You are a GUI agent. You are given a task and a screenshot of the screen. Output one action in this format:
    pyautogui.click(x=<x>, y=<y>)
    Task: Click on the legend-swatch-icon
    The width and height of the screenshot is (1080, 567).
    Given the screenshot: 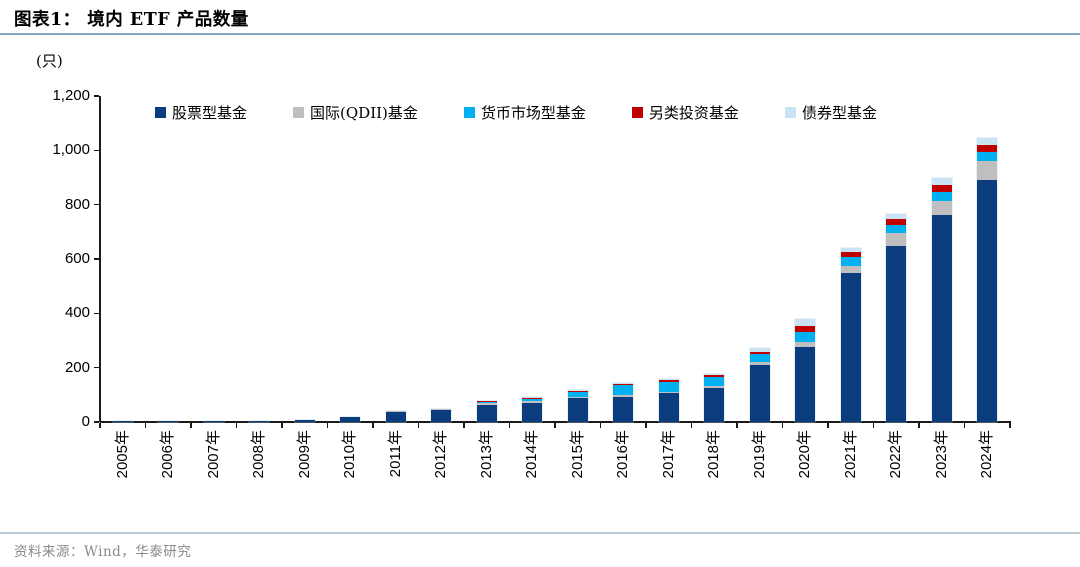 What is the action you would take?
    pyautogui.click(x=299, y=112)
    